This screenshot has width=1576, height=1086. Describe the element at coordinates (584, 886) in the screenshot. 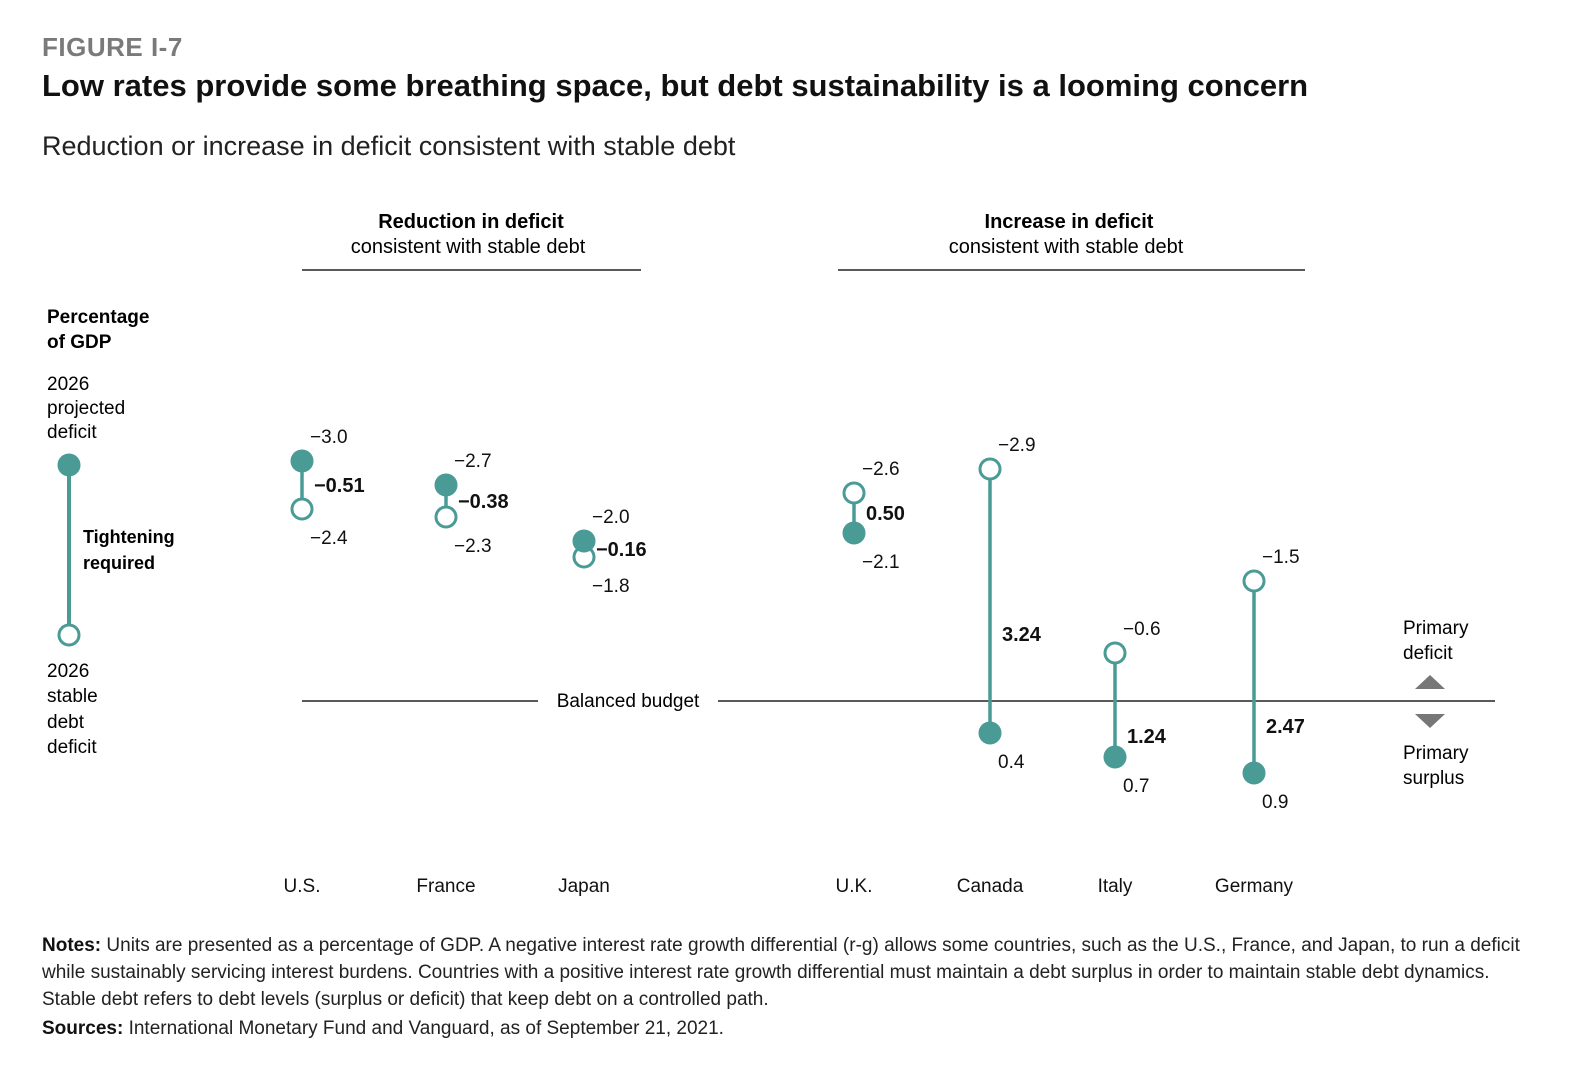

I see `category-label-japan: Japan` at that location.